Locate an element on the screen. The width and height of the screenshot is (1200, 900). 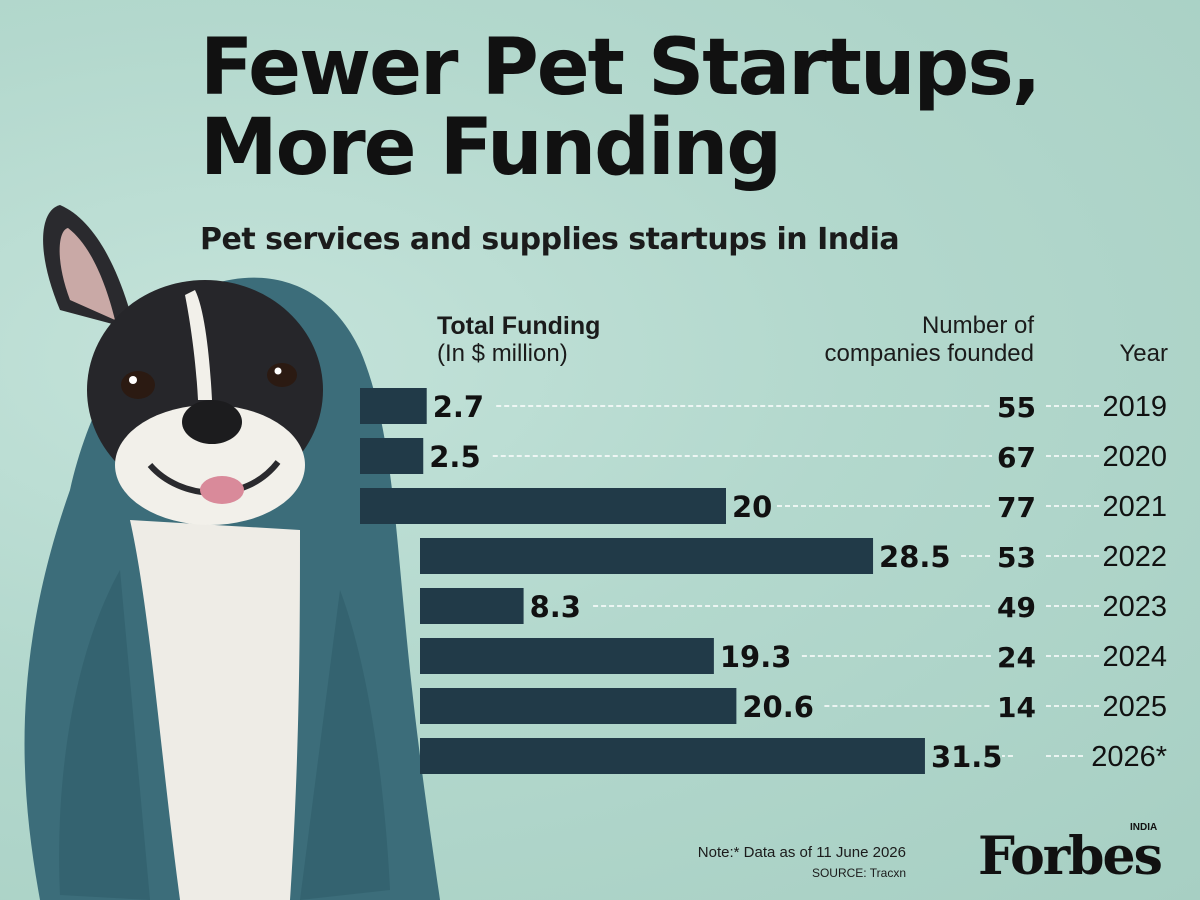
funding-column-header: Total Funding (In $ million) is located at coordinates (518, 340).